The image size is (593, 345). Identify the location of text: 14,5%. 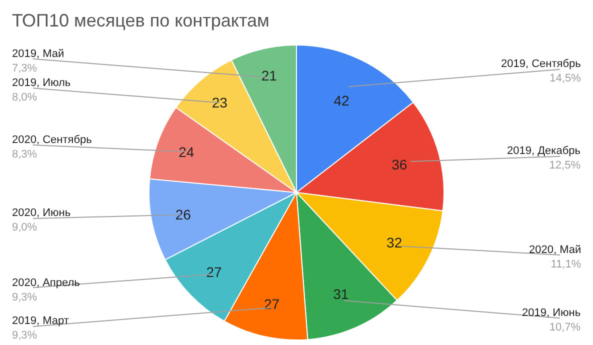
(566, 78).